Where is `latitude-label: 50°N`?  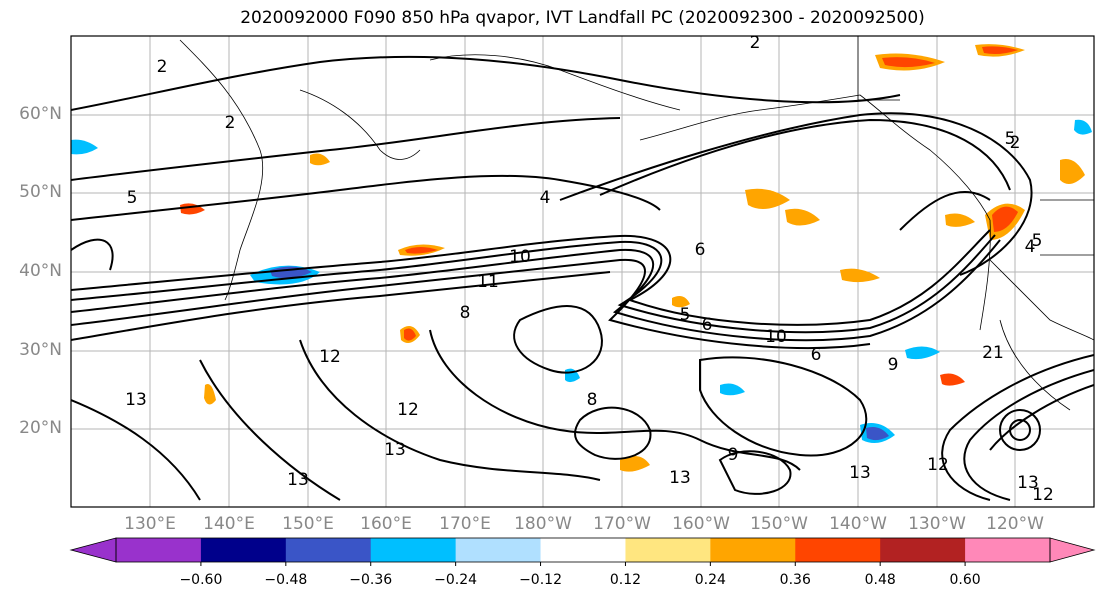
latitude-label: 50°N is located at coordinates (40, 192).